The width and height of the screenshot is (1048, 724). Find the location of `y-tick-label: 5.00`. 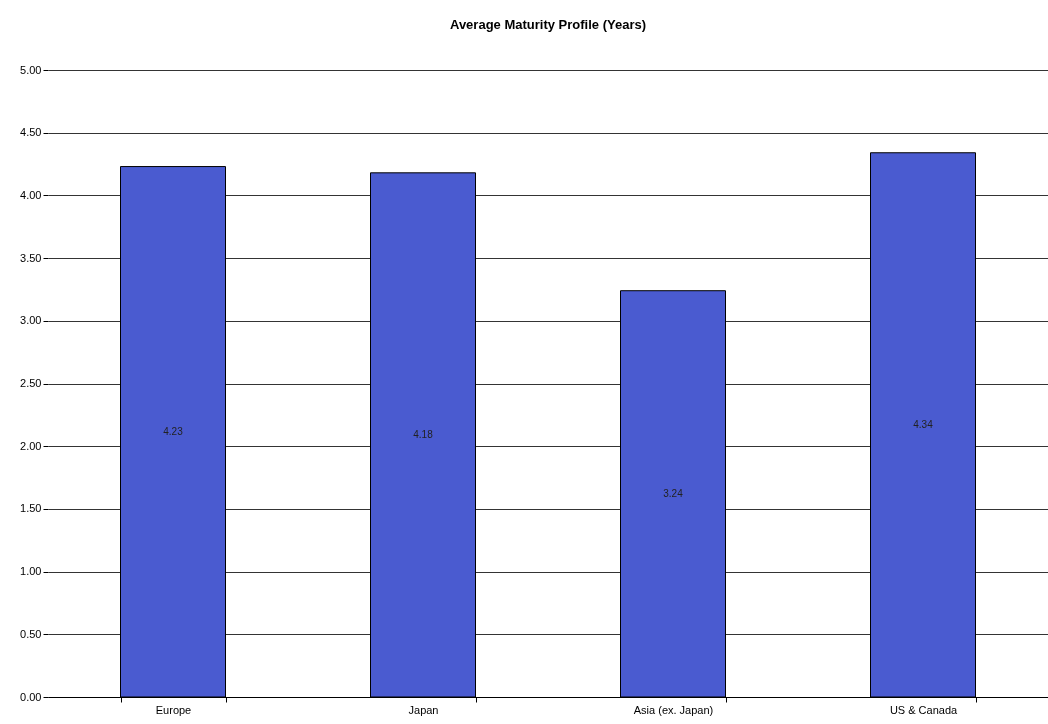

y-tick-label: 5.00 is located at coordinates (31, 69).